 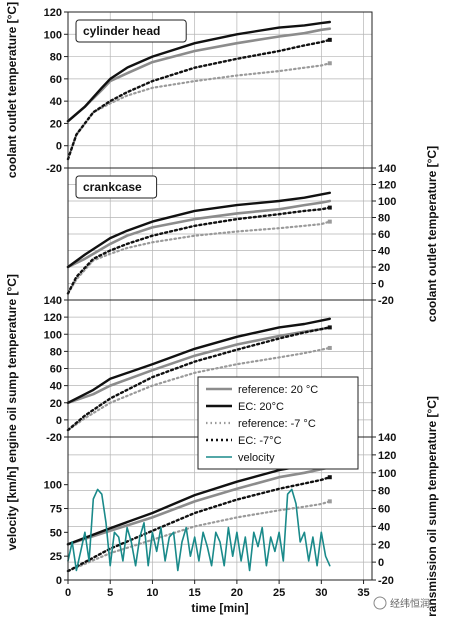 What do you see at coordinates (260, 441) in the screenshot?
I see `legend-label: EC: -7°C` at bounding box center [260, 441].